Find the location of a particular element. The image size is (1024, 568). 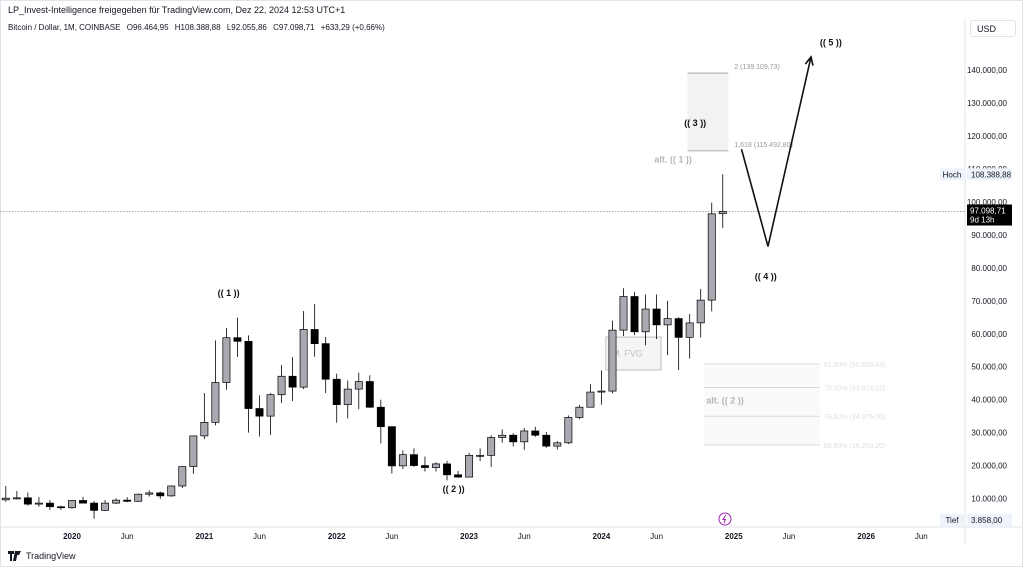

y-tick-label: 100.000,00 is located at coordinates (987, 202).